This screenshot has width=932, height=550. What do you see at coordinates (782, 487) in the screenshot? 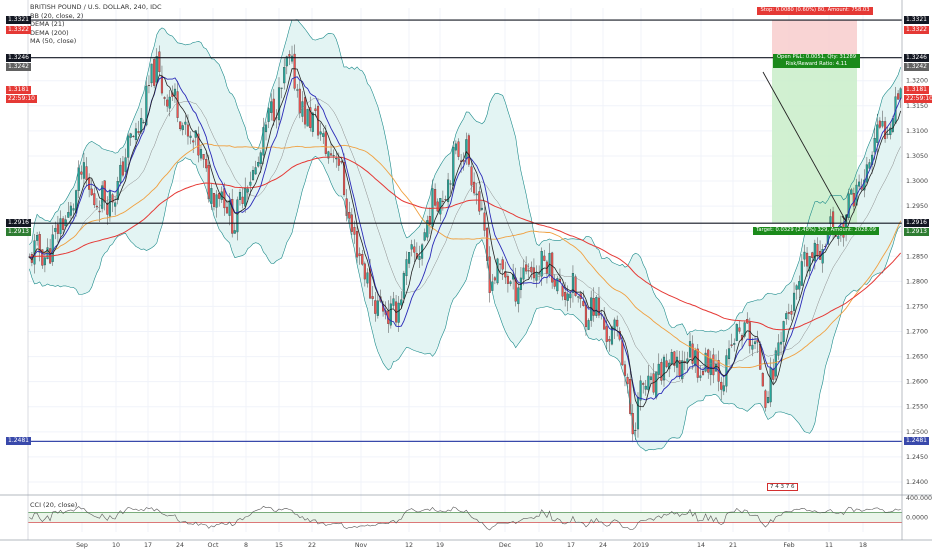
I see `event-flag: 7 4 3 7 6` at bounding box center [782, 487].